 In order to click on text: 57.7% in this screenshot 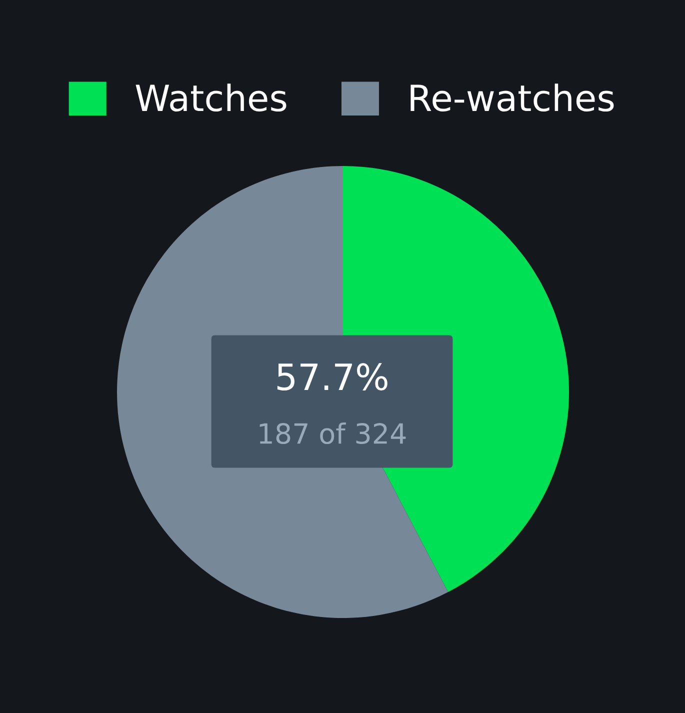, I will do `click(332, 376)`.